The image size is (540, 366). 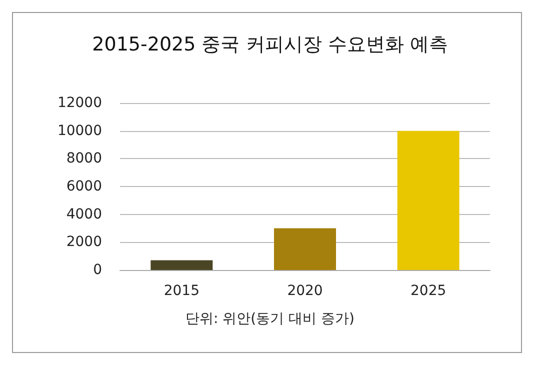 What do you see at coordinates (79, 130) in the screenshot?
I see `y-tick-label: 10000` at bounding box center [79, 130].